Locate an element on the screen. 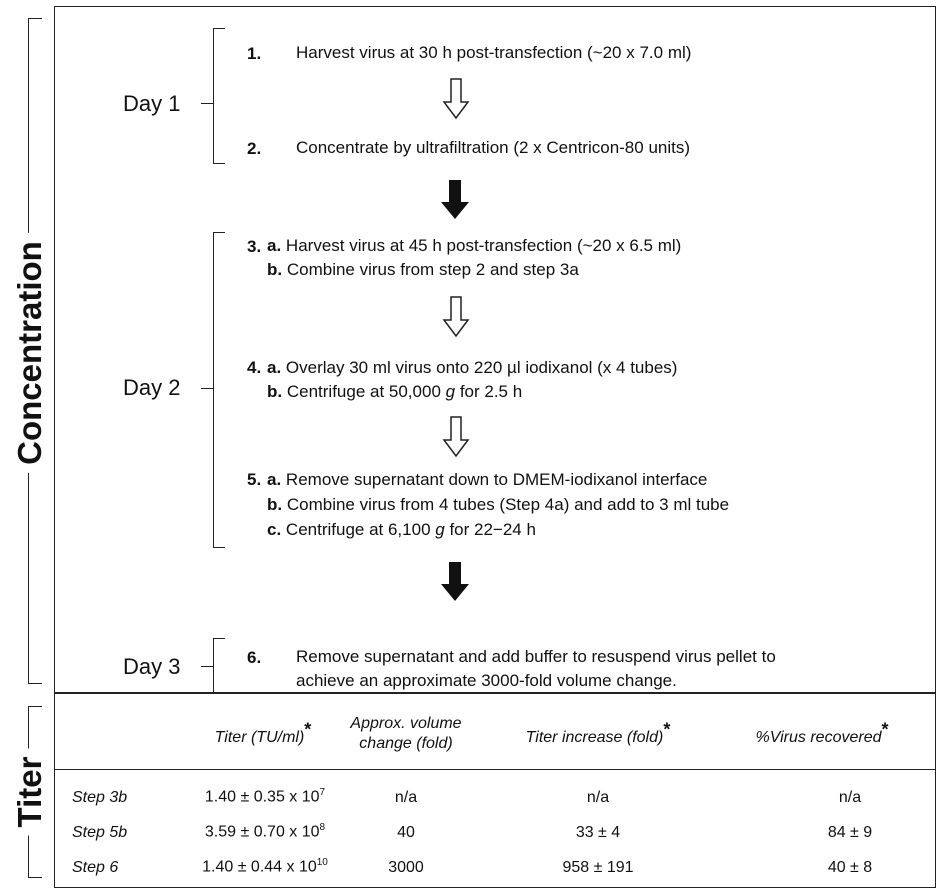  cell-increase-step5b: 33 ± 4 is located at coordinates (598, 832).